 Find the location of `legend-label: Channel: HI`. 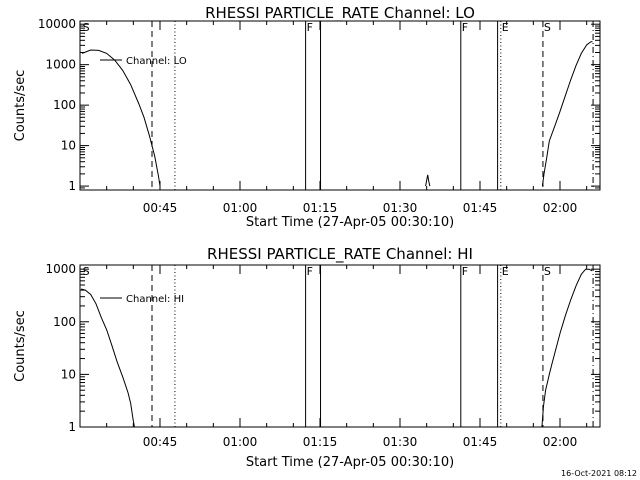

legend-label: Channel: HI is located at coordinates (155, 299).